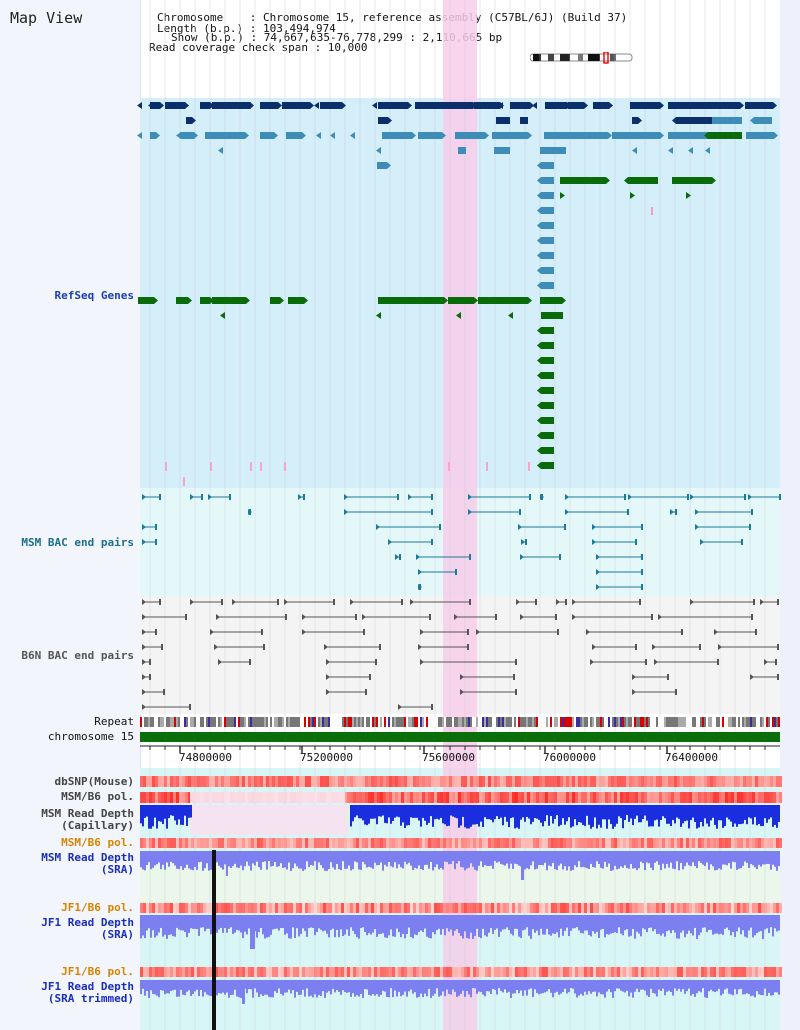 The width and height of the screenshot is (800, 1030). I want to click on track-label-msm-read-depth-capillary: MSM Read Depth (Capillary), so click(87, 819).